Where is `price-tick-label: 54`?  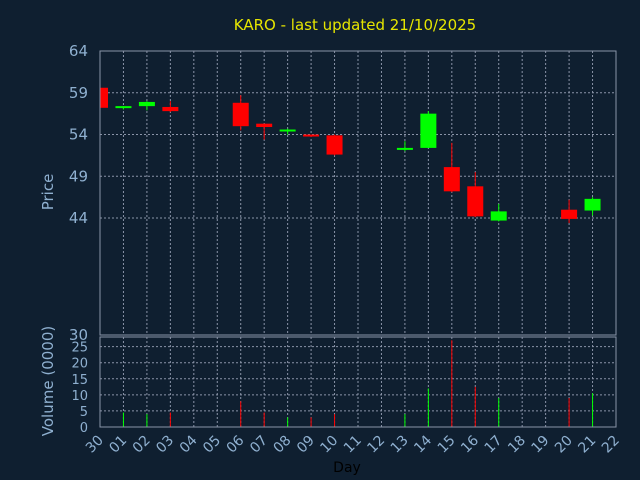
price-tick-label: 54 is located at coordinates (78, 135).